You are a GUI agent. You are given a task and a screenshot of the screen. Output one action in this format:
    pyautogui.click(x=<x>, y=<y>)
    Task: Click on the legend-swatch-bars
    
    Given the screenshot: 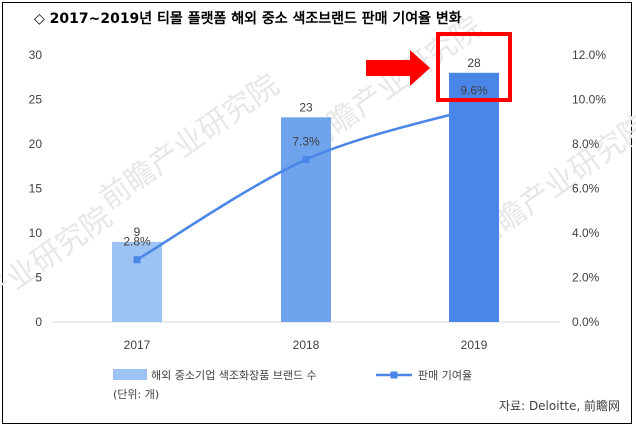 What is the action you would take?
    pyautogui.click(x=130, y=374)
    